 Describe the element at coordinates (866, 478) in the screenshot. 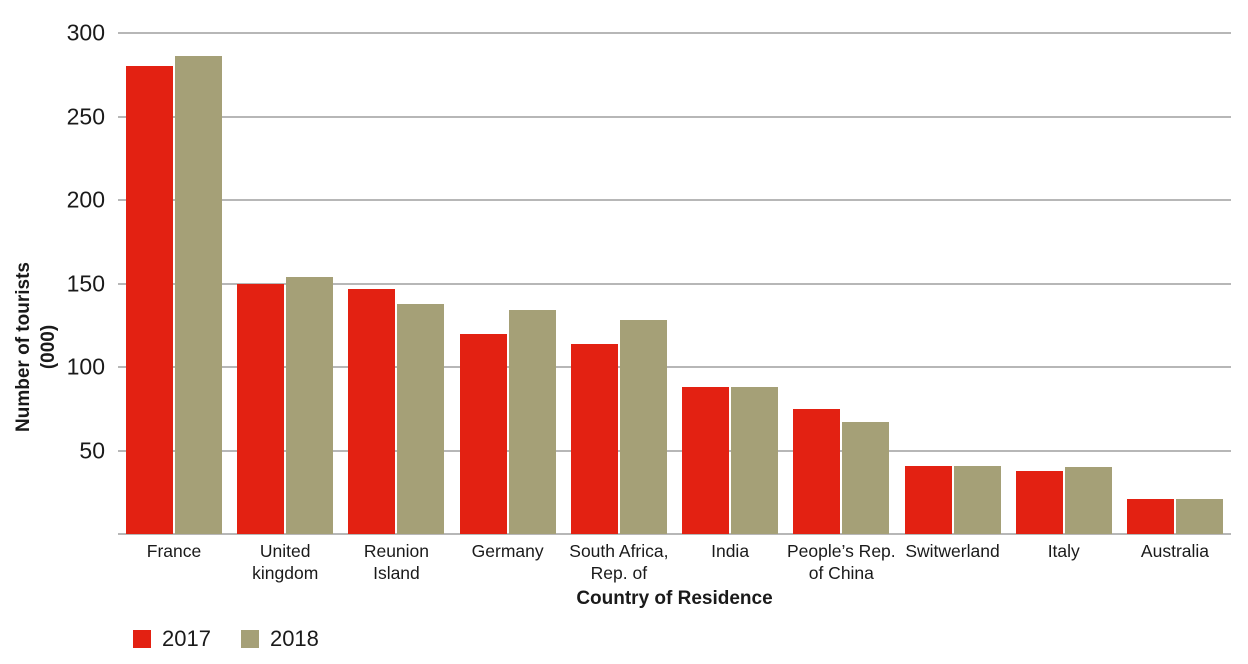

I see `bar-2018-people-s-rep-of-china` at that location.